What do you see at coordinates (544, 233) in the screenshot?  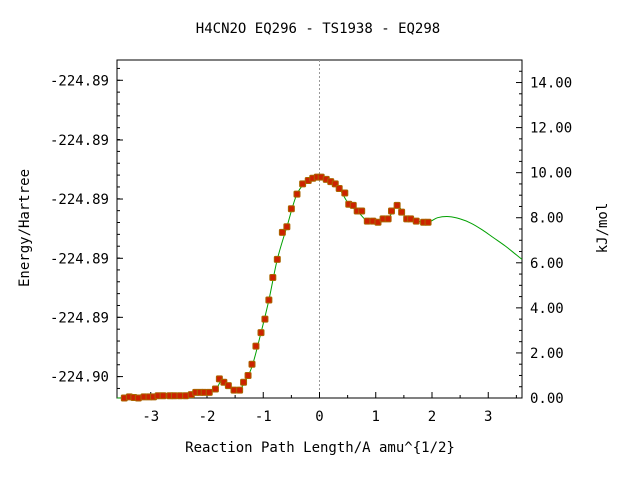 I see `right-axis-ticks: 0.00 2.00 4.00 6.00 8.00 10.00 12.00 14.00` at bounding box center [544, 233].